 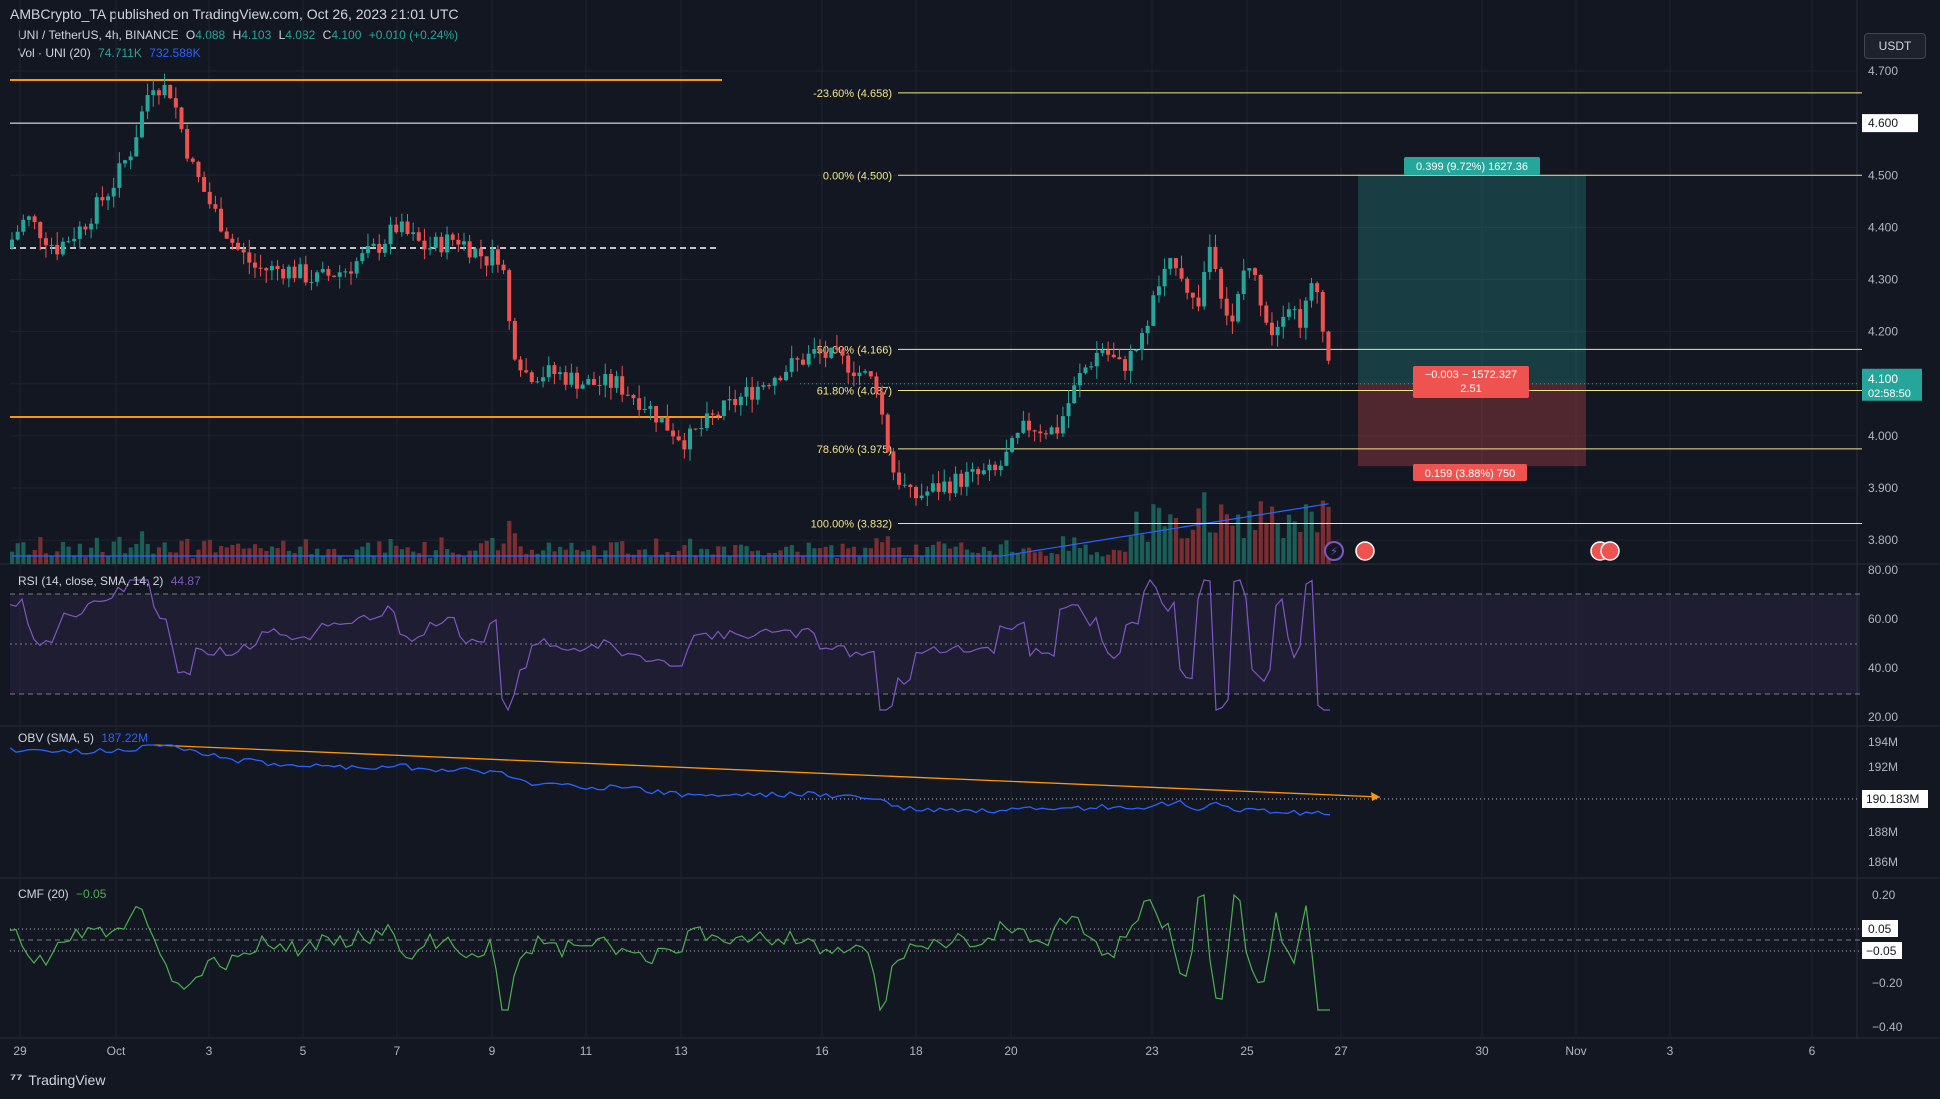 I want to click on fib-level-label: -23.60% (4.658), so click(x=852, y=94).